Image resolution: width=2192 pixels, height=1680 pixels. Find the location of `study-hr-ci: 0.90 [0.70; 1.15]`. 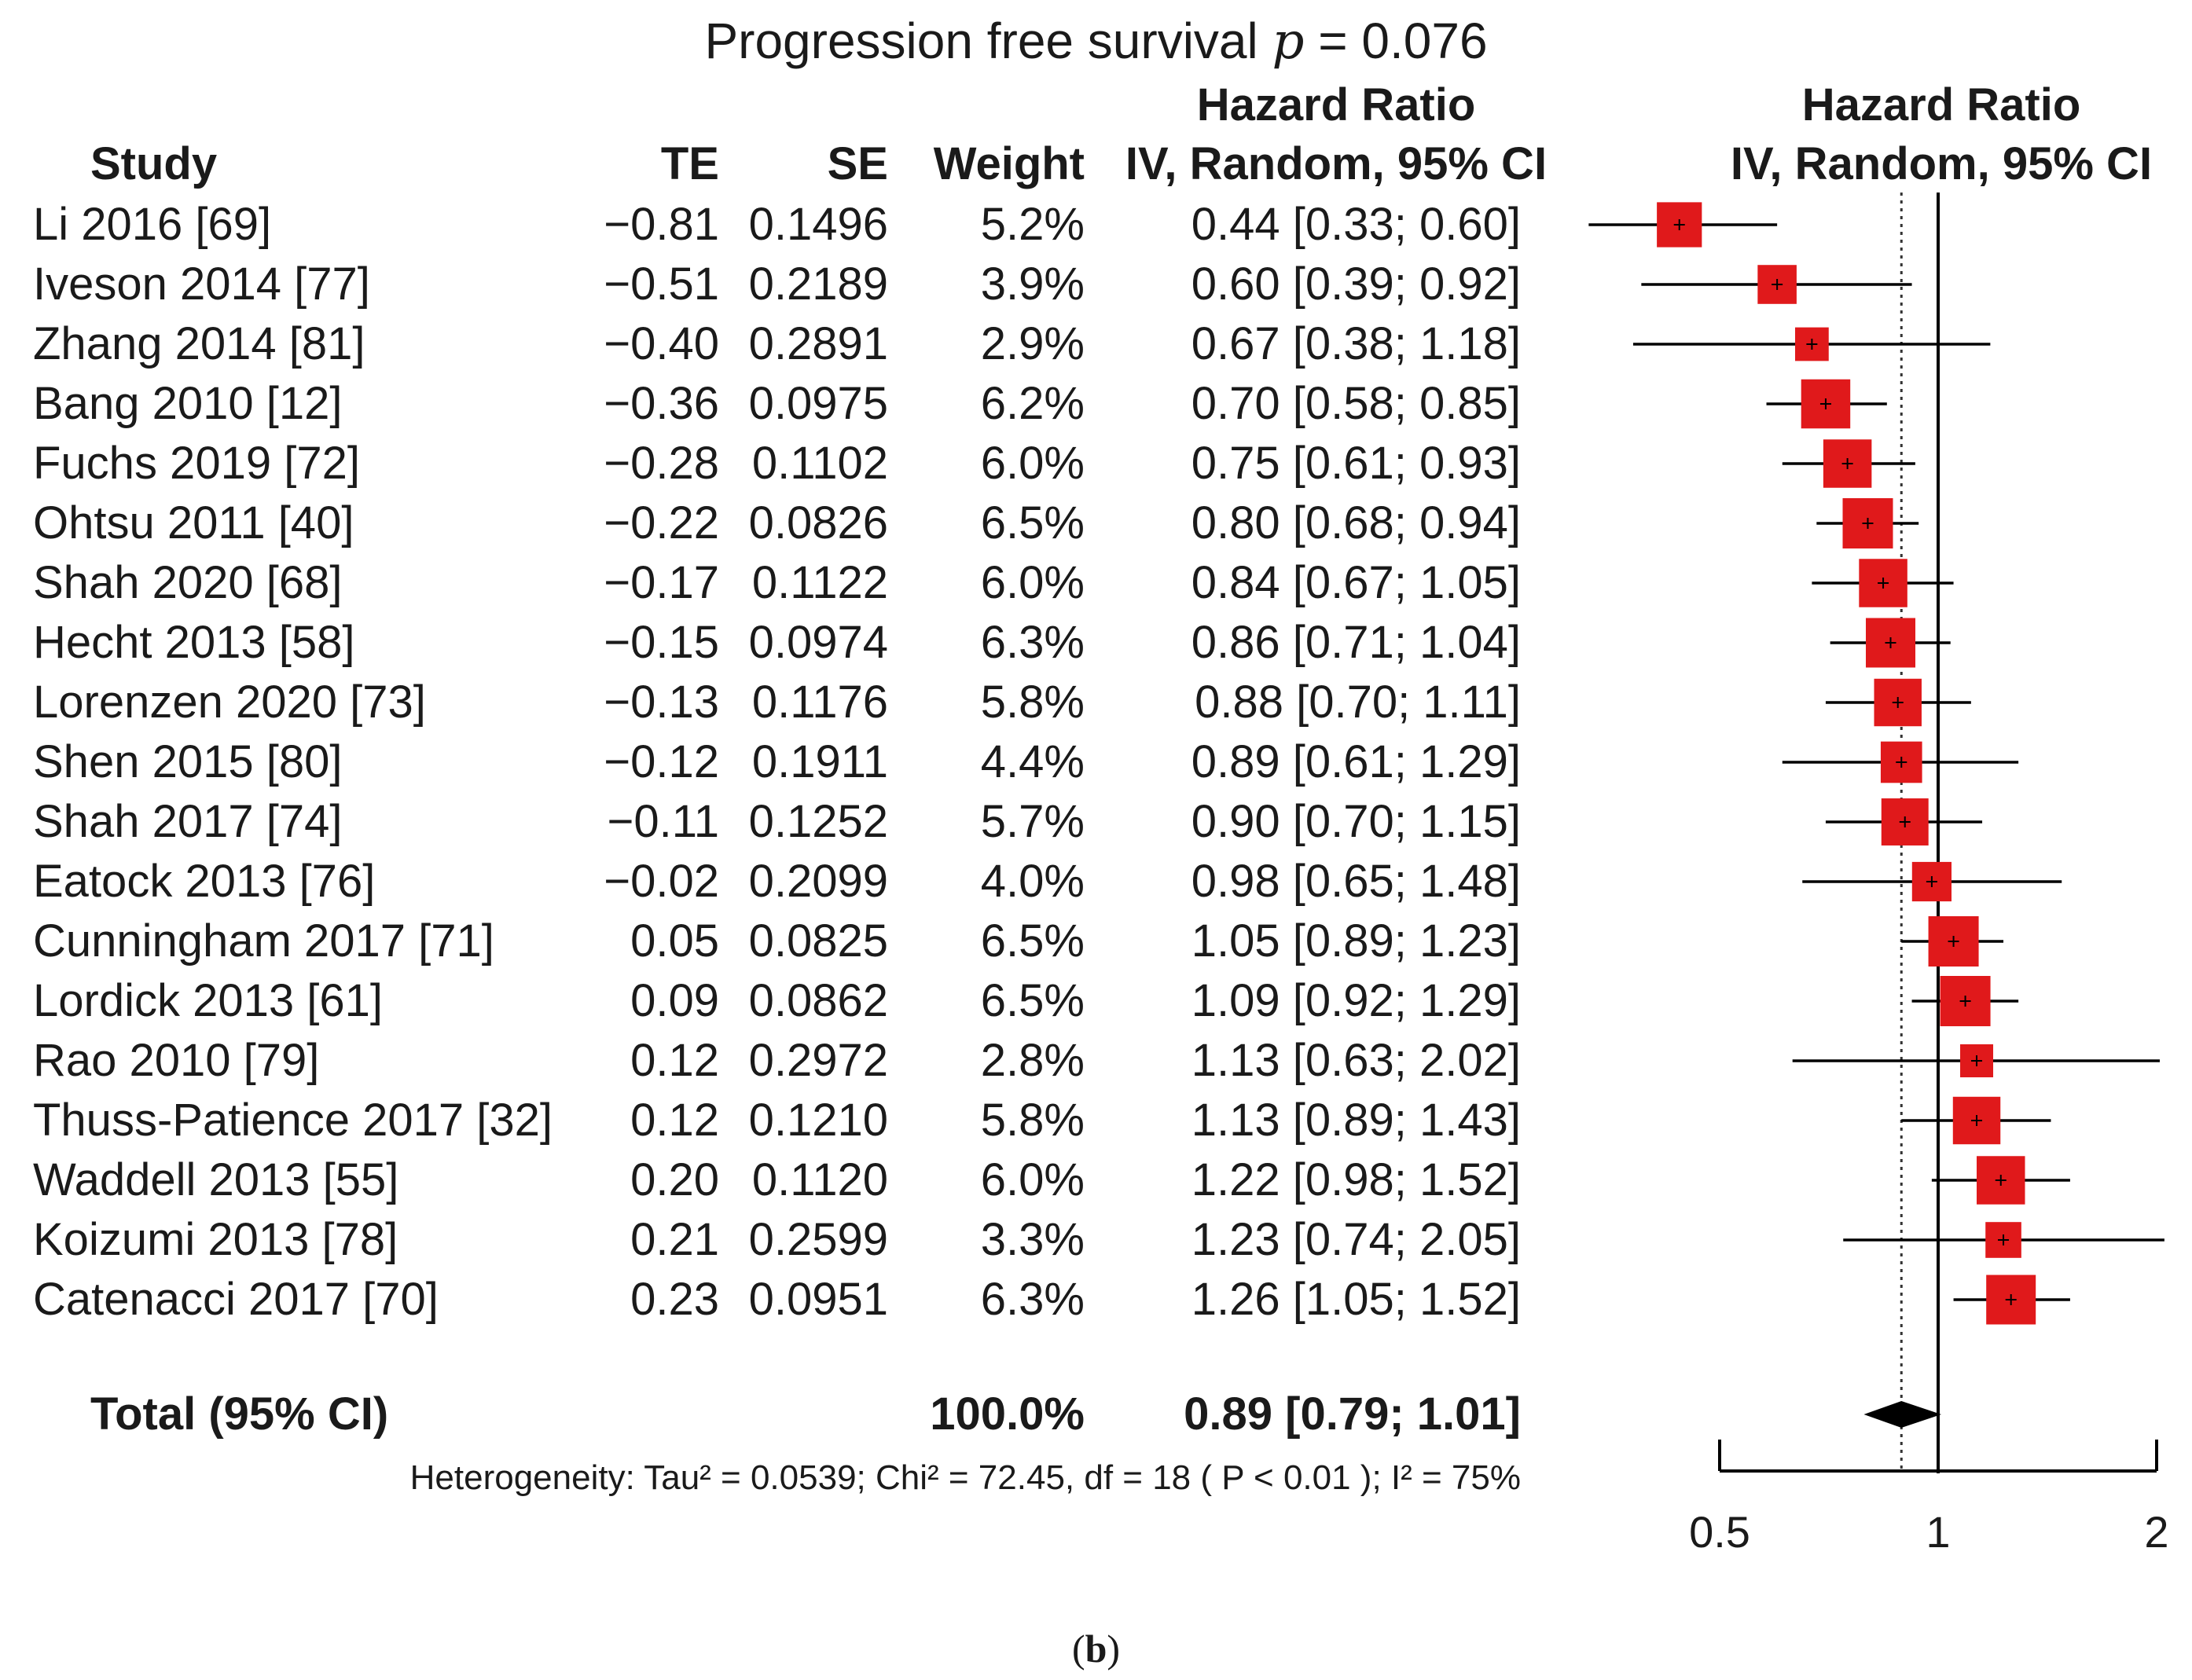

study-hr-ci: 0.90 [0.70; 1.15] is located at coordinates (1356, 821).